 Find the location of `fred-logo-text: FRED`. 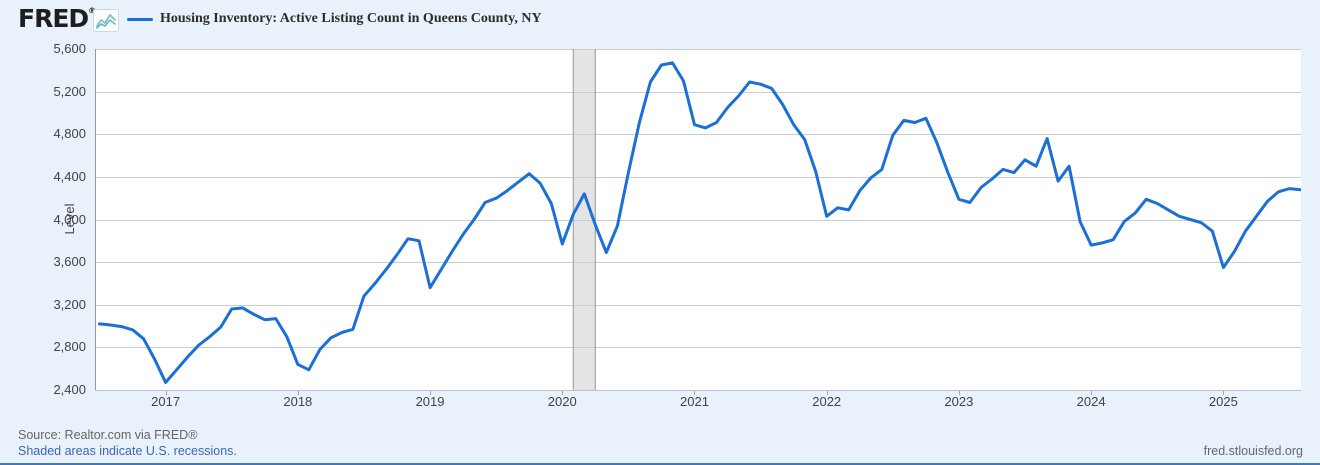

fred-logo-text: FRED is located at coordinates (53, 18).